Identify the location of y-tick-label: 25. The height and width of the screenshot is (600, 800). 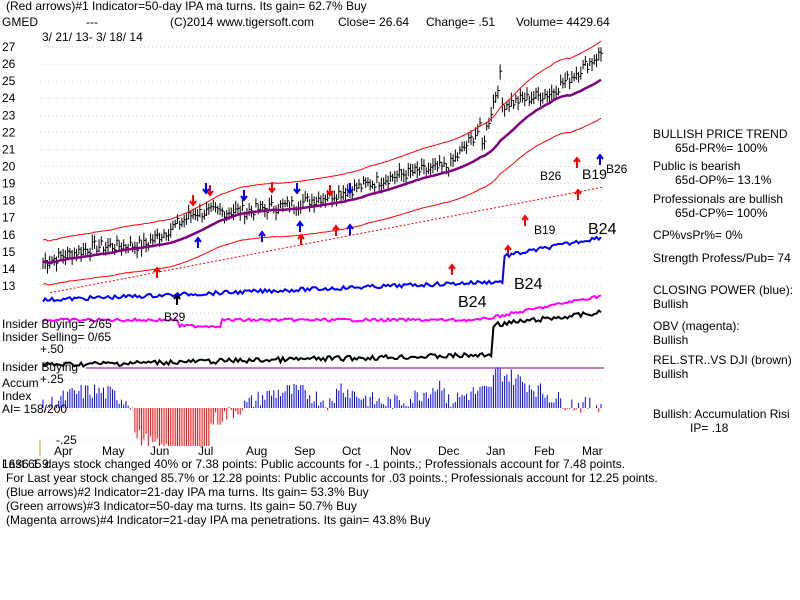
(9, 81).